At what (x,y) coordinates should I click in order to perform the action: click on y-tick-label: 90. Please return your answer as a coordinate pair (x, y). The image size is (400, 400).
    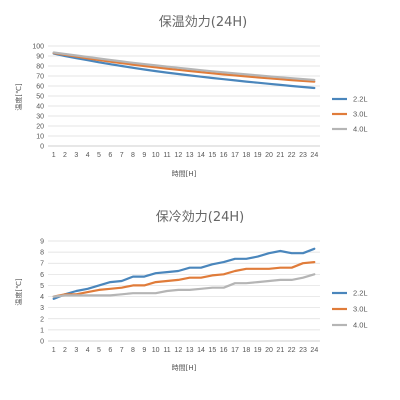
    Looking at the image, I should click on (40, 57).